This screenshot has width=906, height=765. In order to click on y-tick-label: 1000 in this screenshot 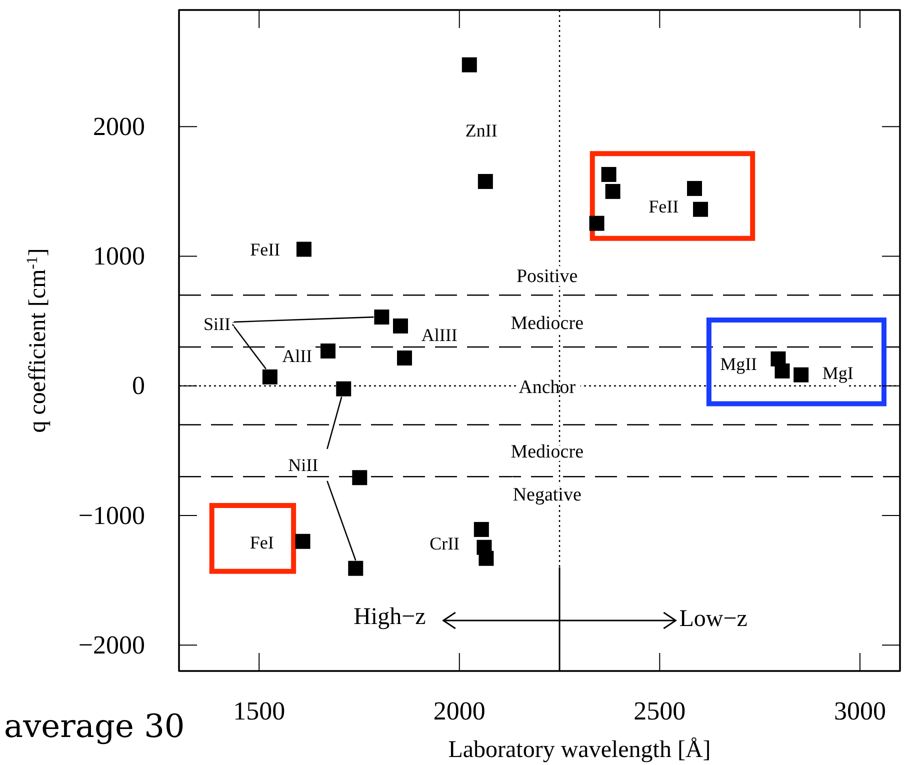, I will do `click(119, 256)`.